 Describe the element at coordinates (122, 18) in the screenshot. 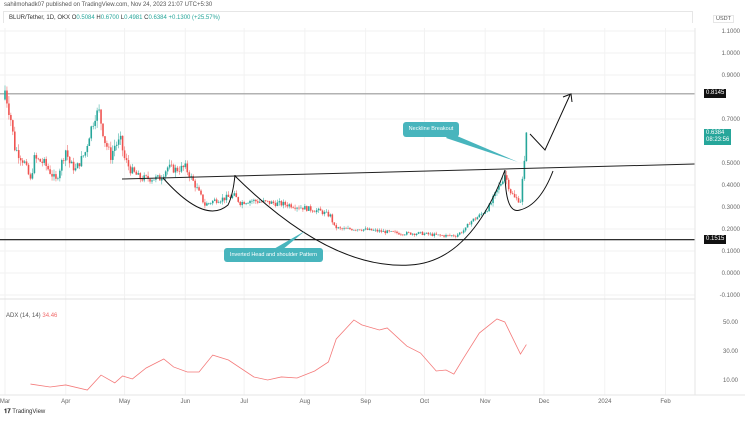

I see `low-label: L` at that location.